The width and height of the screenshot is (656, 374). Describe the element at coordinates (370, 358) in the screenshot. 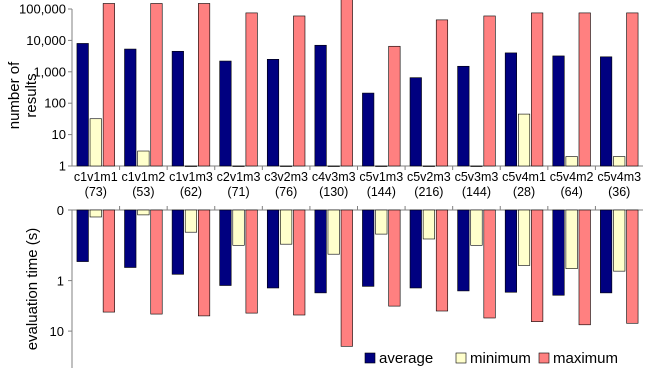

I see `legend-swatch-average` at that location.